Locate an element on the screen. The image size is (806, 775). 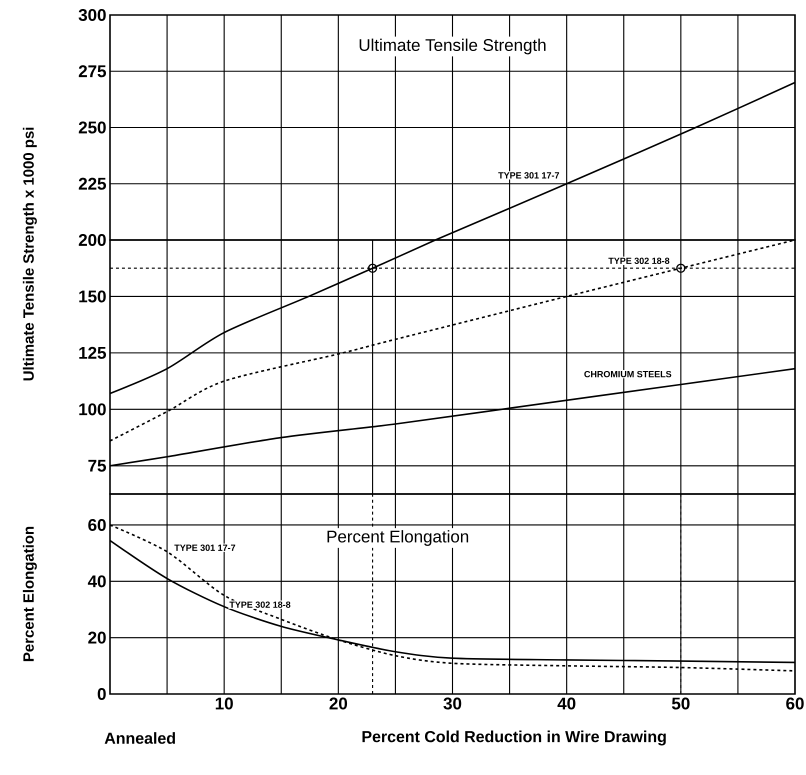
y-tick-label: 300 is located at coordinates (92, 14).